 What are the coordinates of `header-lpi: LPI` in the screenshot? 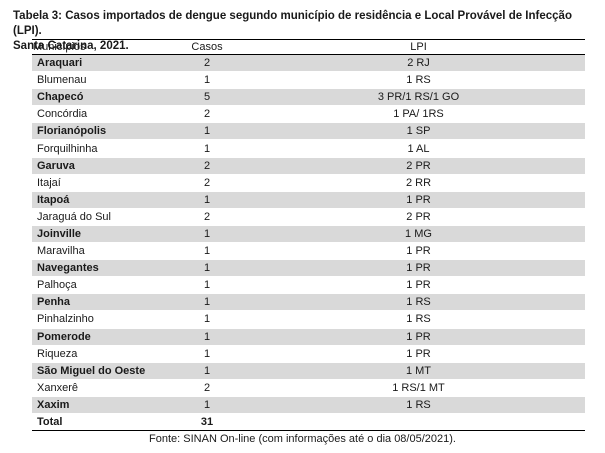 It's located at (418, 47).